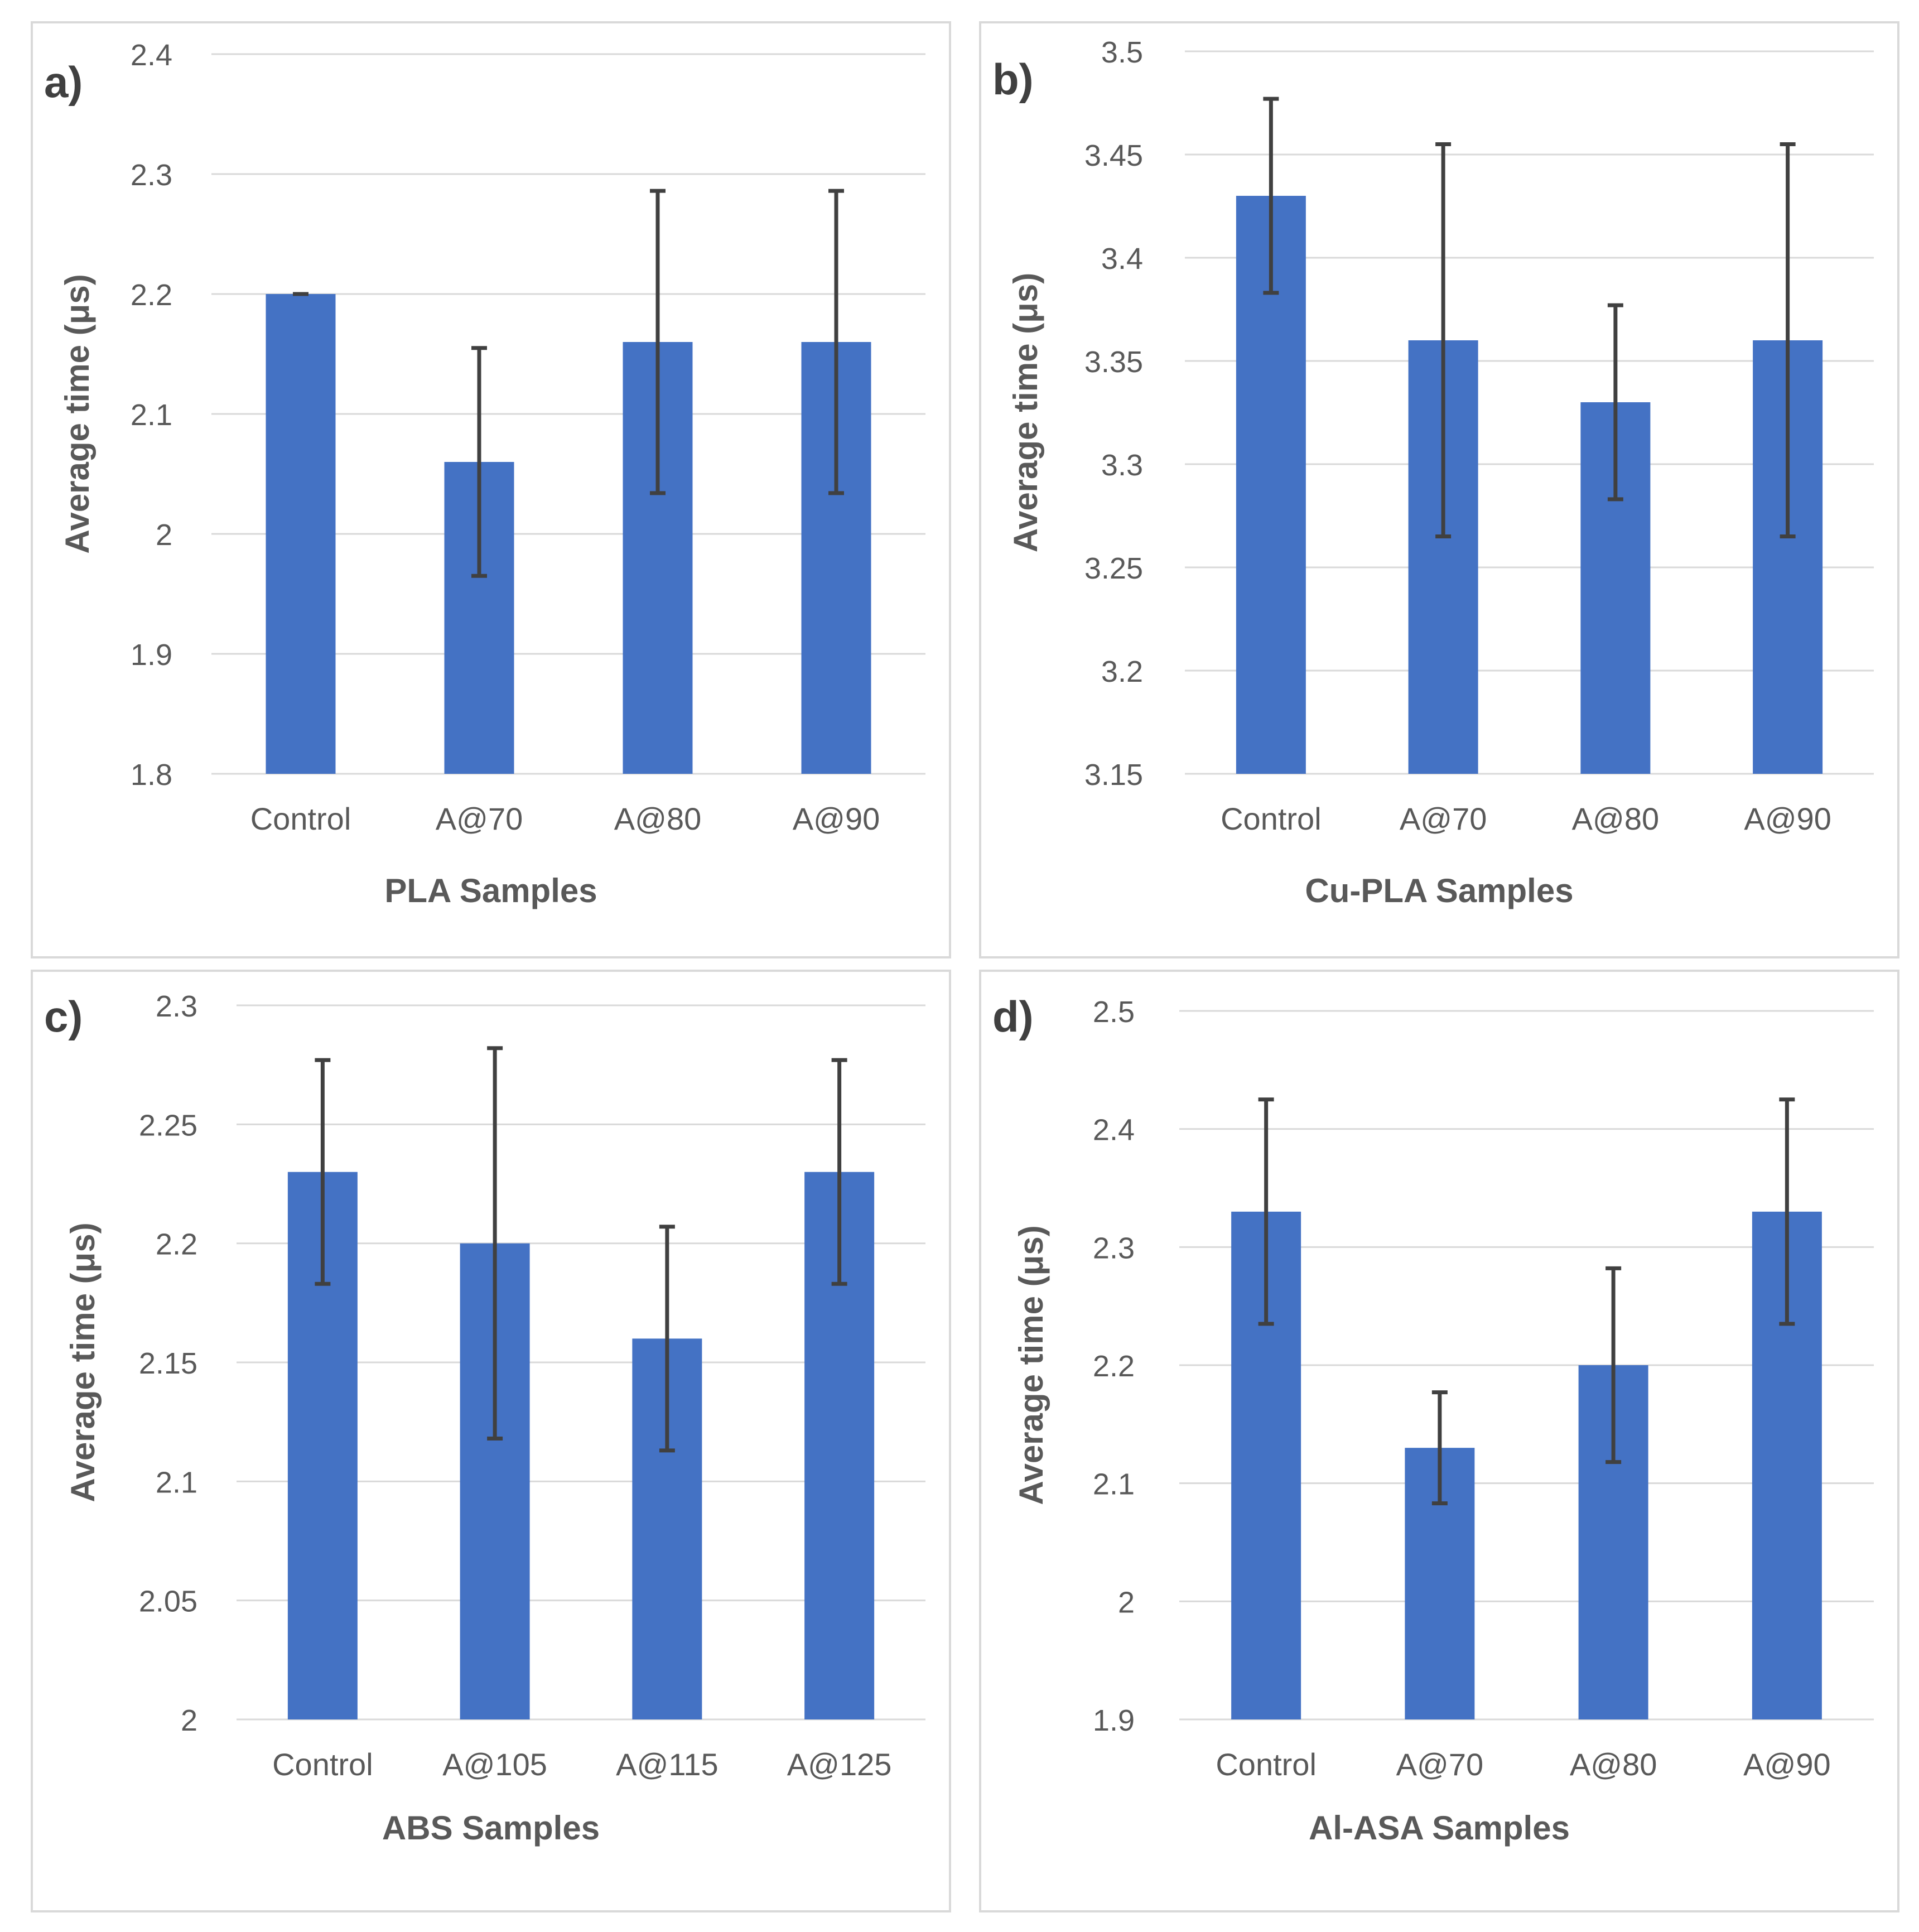  What do you see at coordinates (1113, 568) in the screenshot?
I see `y-tick-label: 3.25` at bounding box center [1113, 568].